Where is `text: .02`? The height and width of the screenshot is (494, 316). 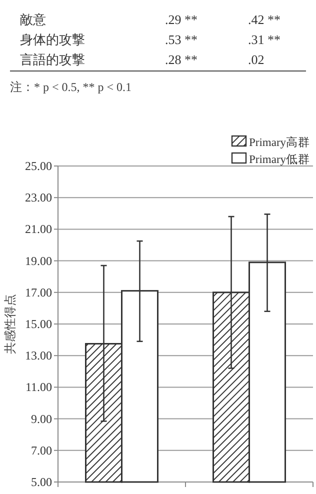
text: .02 is located at coordinates (256, 59).